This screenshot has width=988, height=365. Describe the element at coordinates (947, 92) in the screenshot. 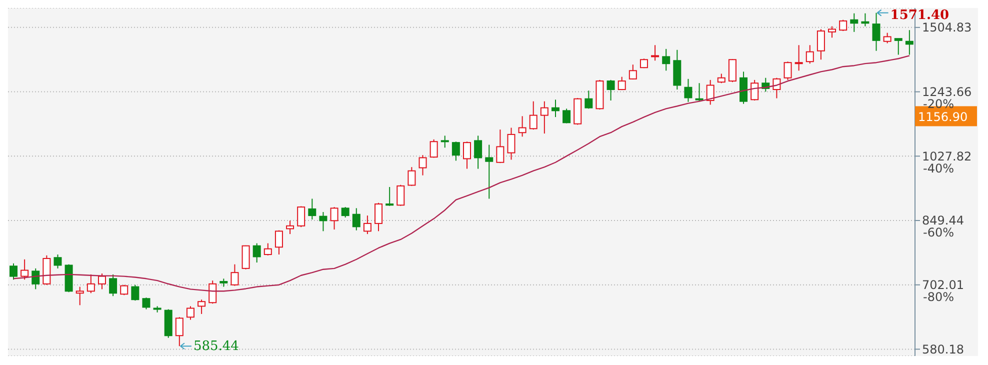

I see `y-tick-label: 1243.66` at that location.